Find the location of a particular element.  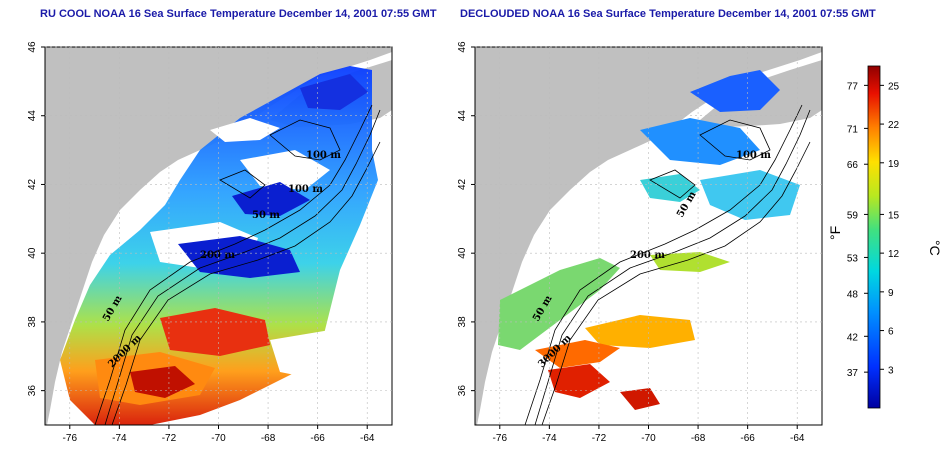

right-lon-tick-label: -76 is located at coordinates (500, 438).